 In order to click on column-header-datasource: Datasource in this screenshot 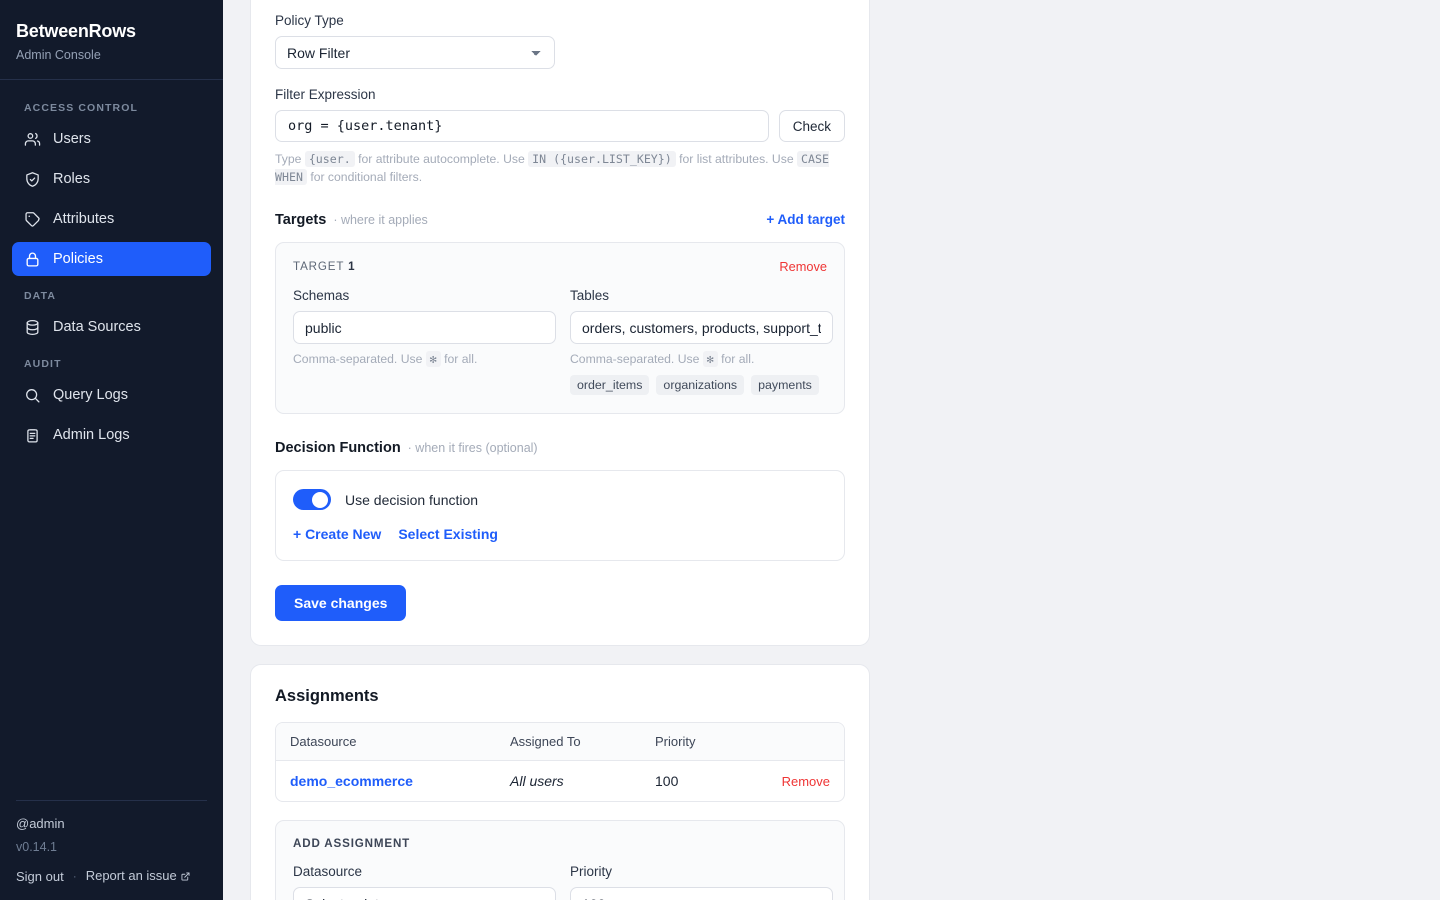, I will do `click(386, 742)`.